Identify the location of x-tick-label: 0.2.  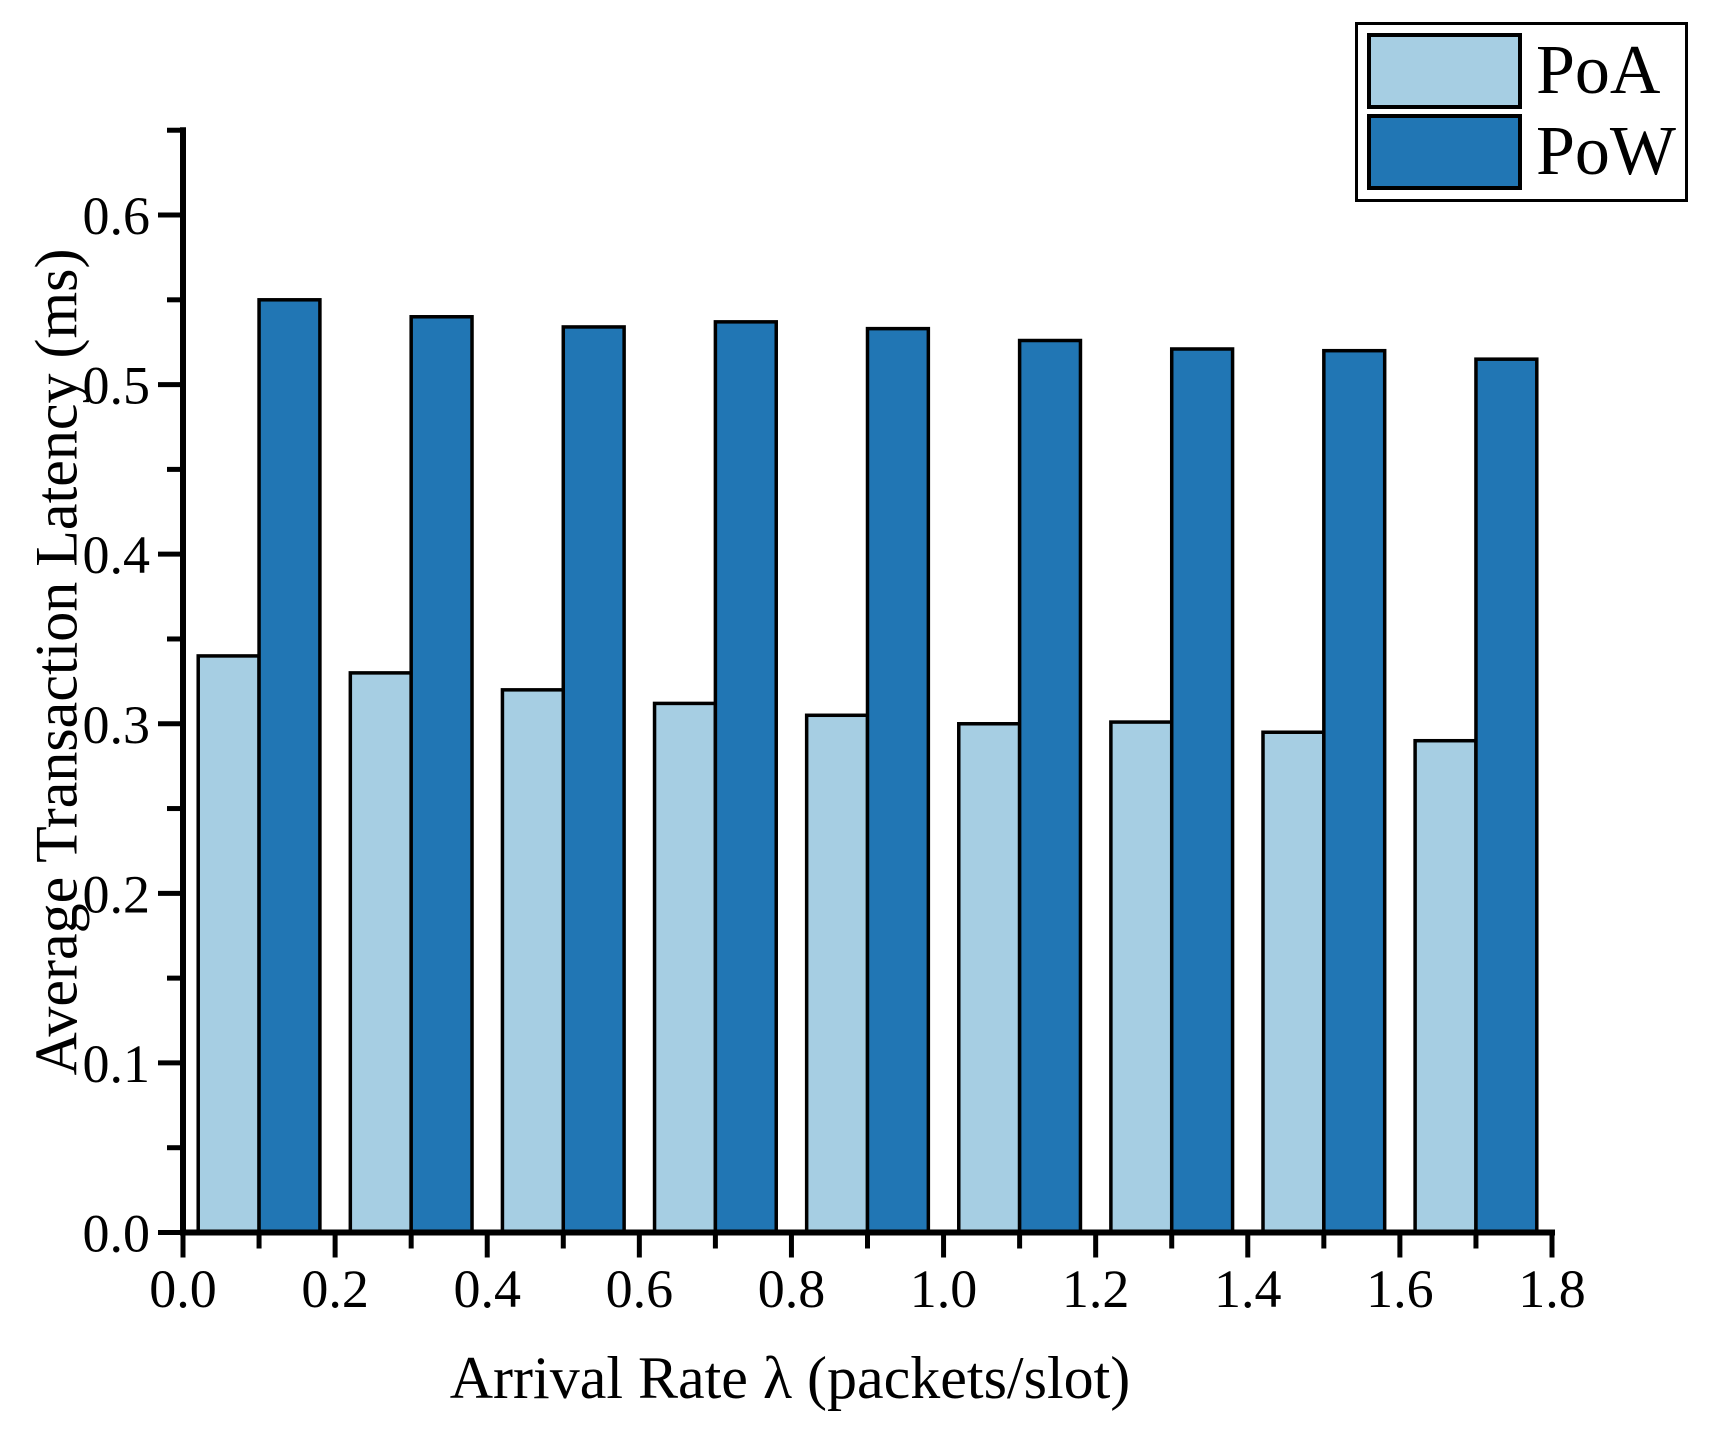
(335, 1289).